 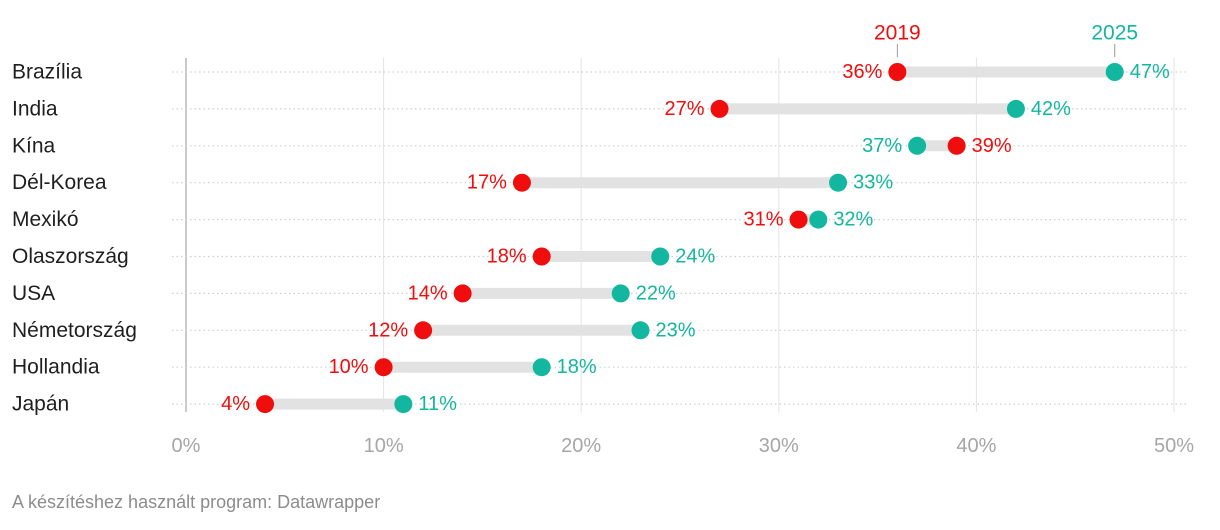 What do you see at coordinates (764, 220) in the screenshot?
I see `value-label-2019: 31%` at bounding box center [764, 220].